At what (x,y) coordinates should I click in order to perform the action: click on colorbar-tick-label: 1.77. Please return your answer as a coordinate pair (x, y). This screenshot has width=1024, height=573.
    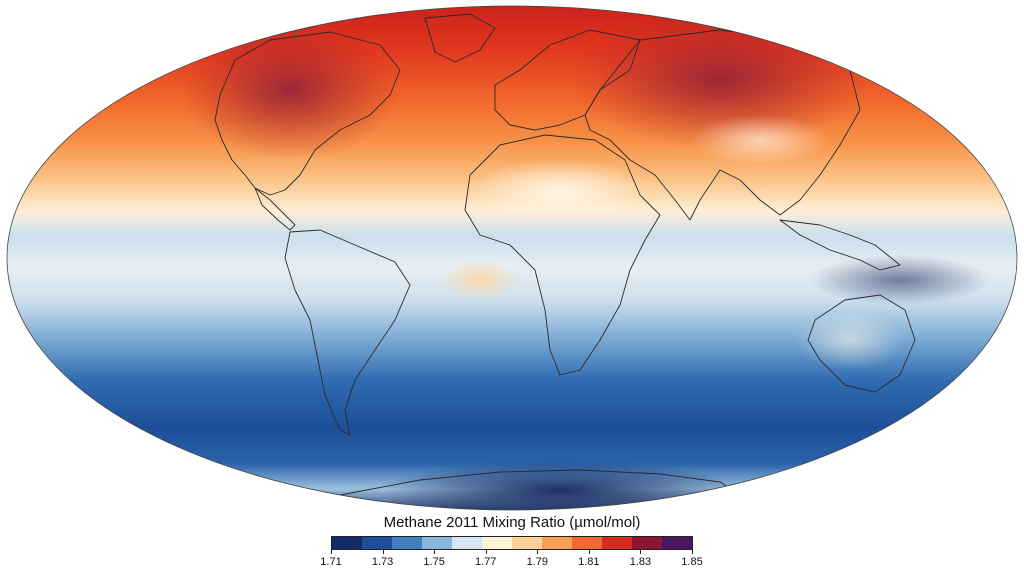
    Looking at the image, I should click on (485, 562).